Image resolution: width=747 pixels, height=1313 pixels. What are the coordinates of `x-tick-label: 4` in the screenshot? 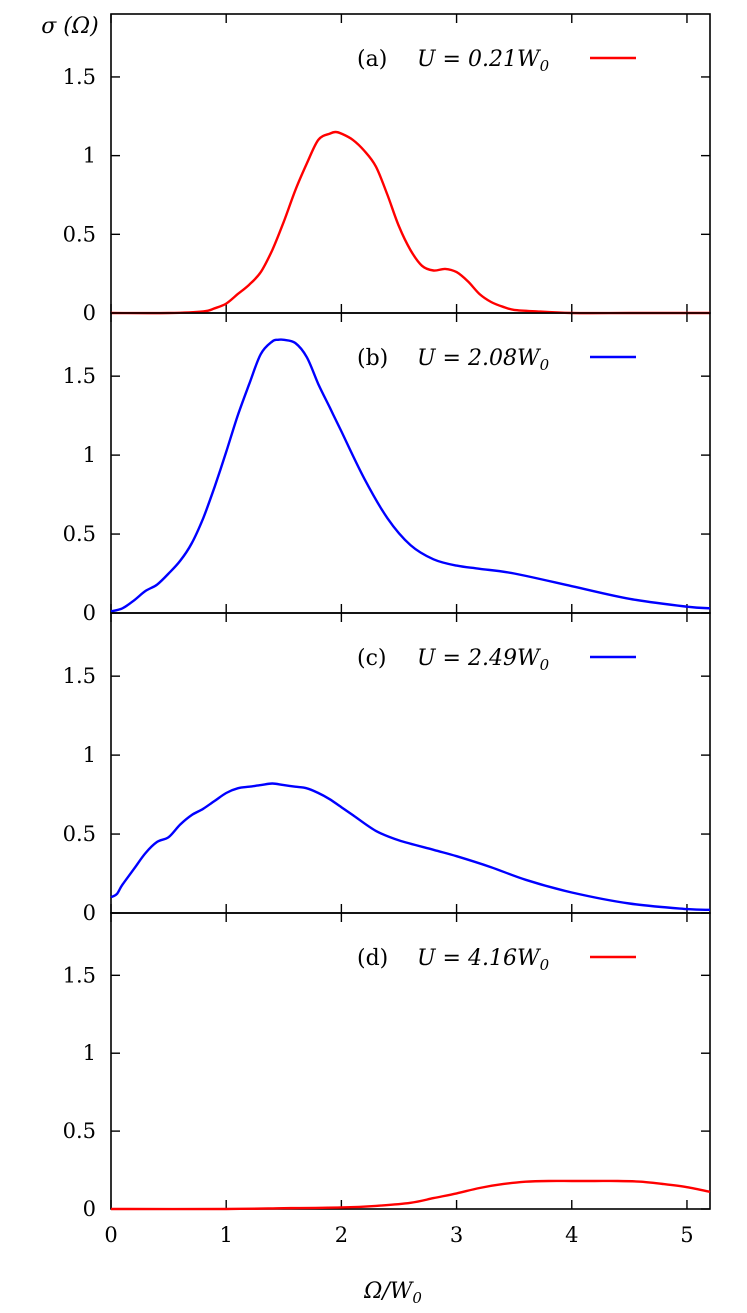 It's located at (571, 1235).